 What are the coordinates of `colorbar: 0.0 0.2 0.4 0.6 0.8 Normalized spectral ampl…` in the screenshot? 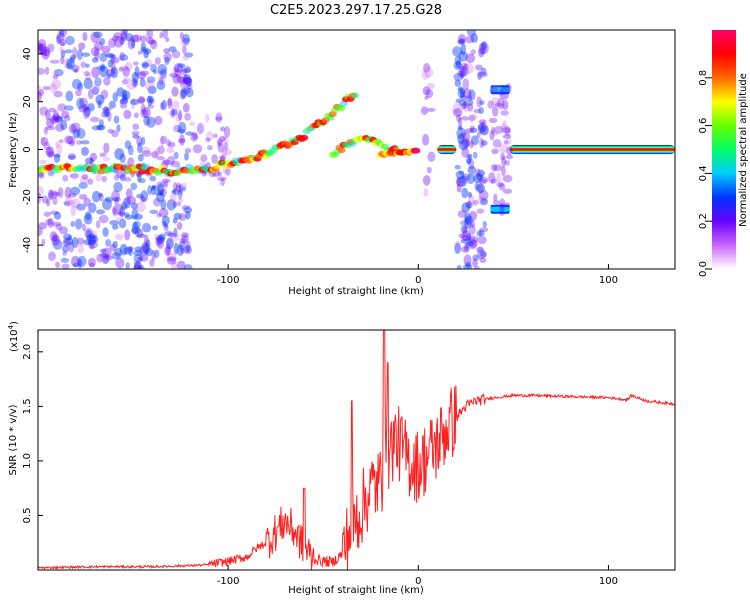 It's located at (723, 153).